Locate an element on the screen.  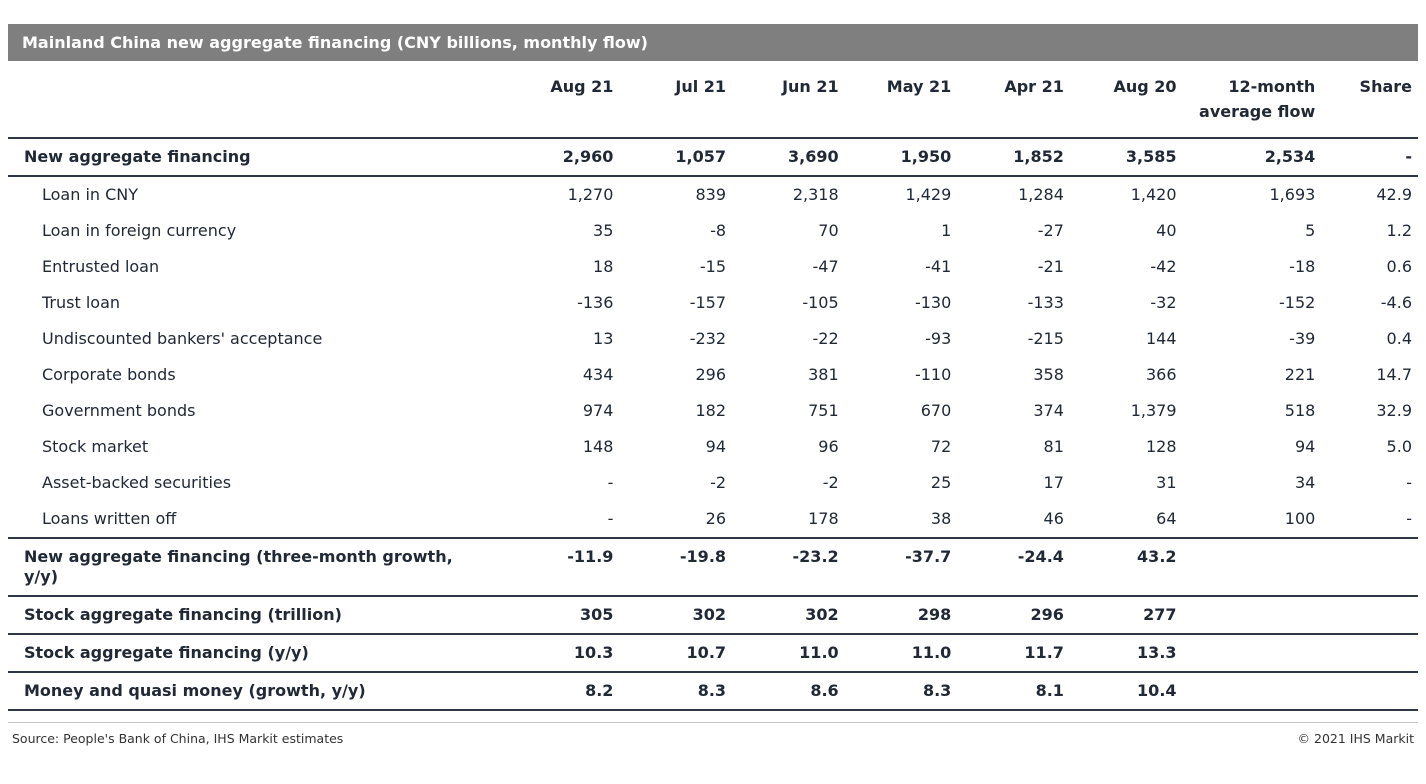
cell: -39 is located at coordinates (1302, 338).